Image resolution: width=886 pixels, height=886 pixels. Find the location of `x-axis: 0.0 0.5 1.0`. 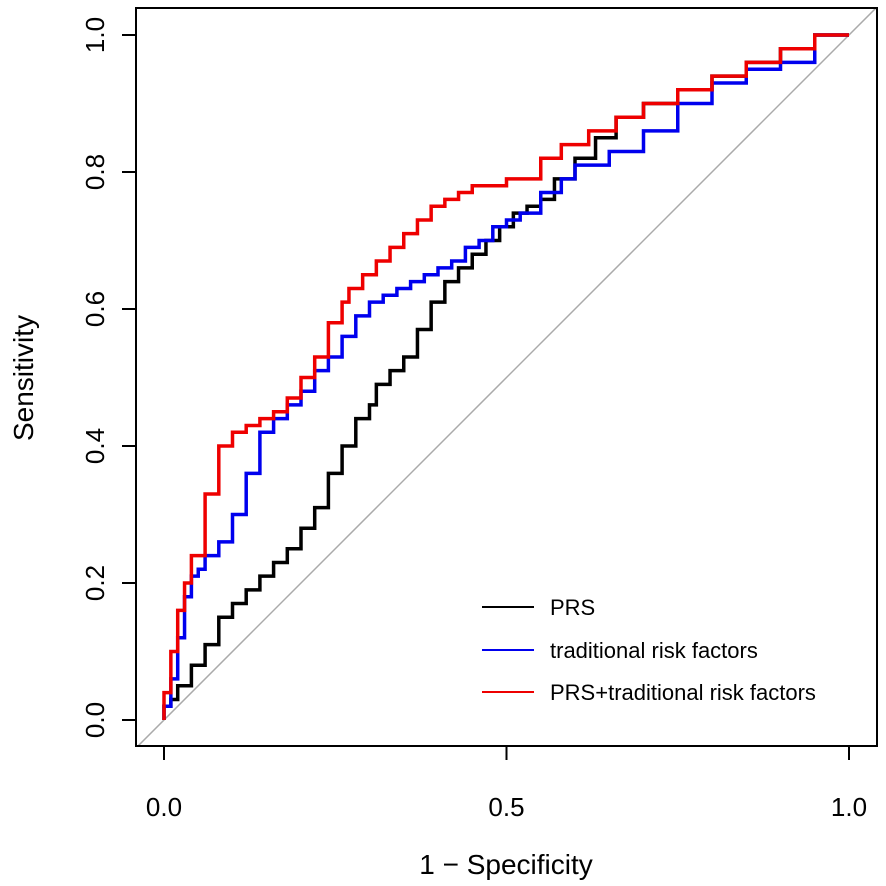

x-axis: 0.0 0.5 1.0 is located at coordinates (506, 783).